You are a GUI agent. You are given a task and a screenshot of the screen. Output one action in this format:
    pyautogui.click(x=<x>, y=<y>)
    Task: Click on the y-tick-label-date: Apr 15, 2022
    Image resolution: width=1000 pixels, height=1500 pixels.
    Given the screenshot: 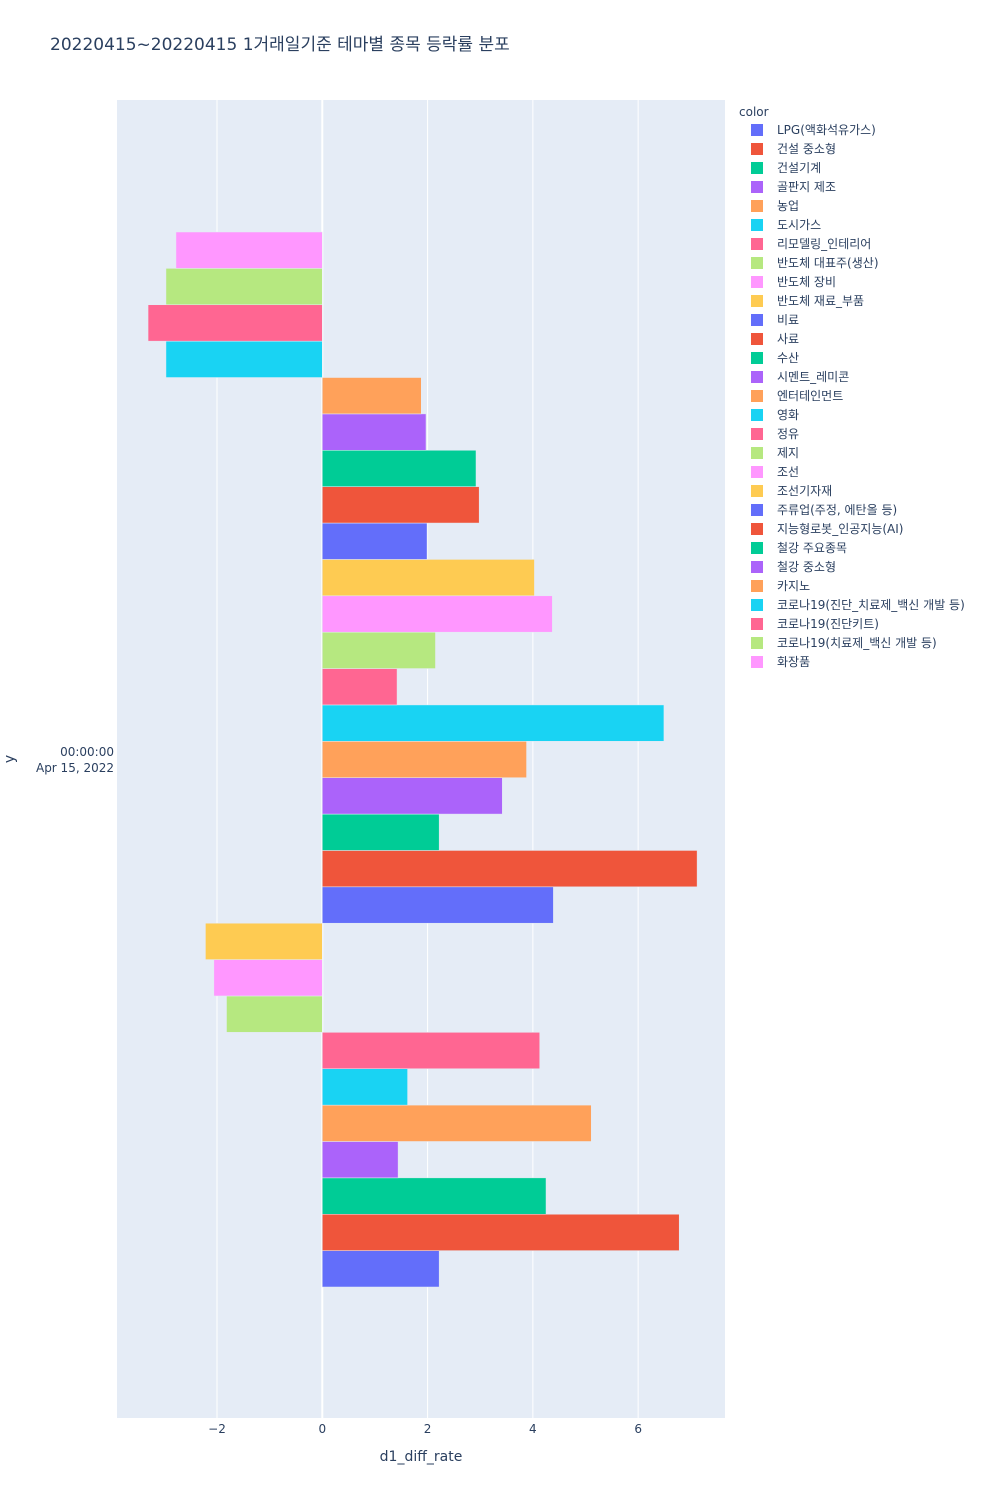 What is the action you would take?
    pyautogui.click(x=75, y=768)
    